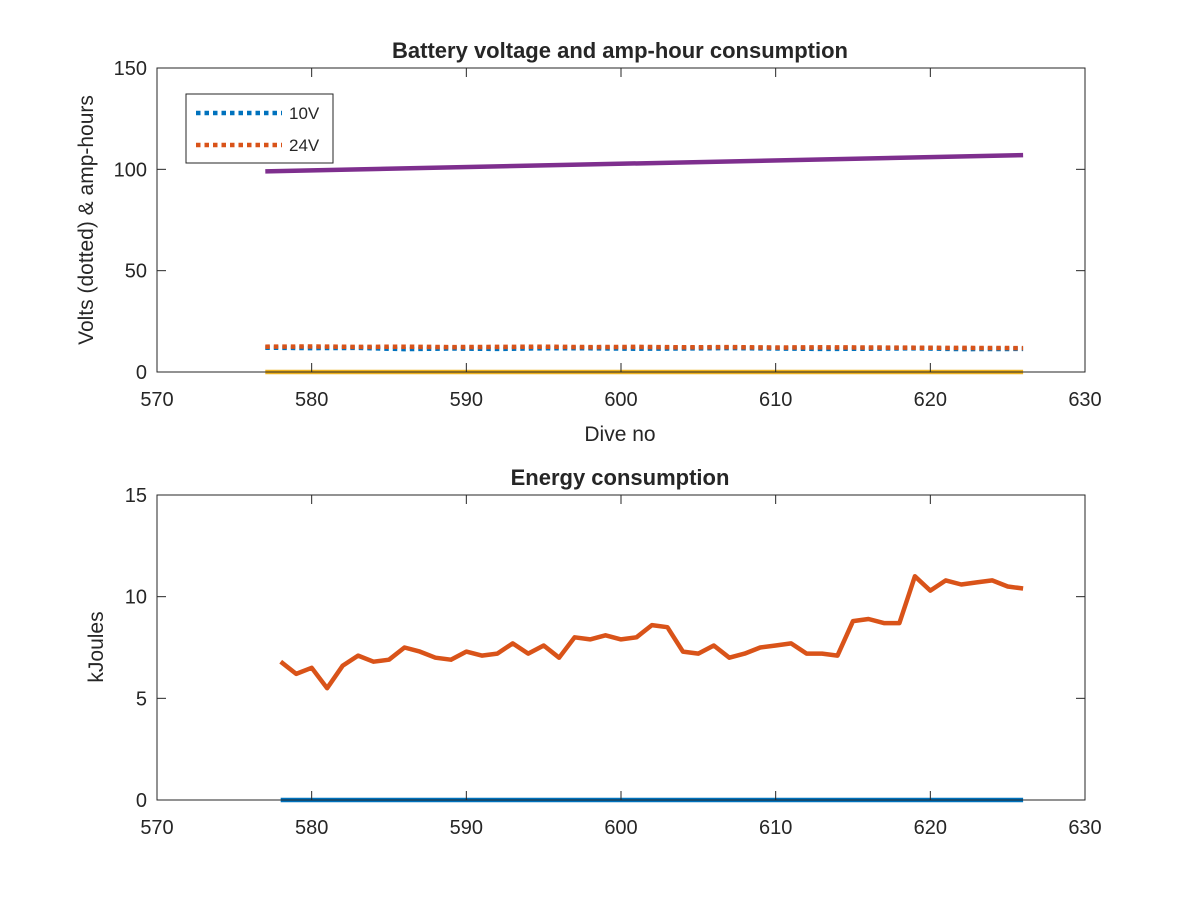 The height and width of the screenshot is (900, 1200). I want to click on chart-title: Battery voltage and amp-hour consumption, so click(620, 50).